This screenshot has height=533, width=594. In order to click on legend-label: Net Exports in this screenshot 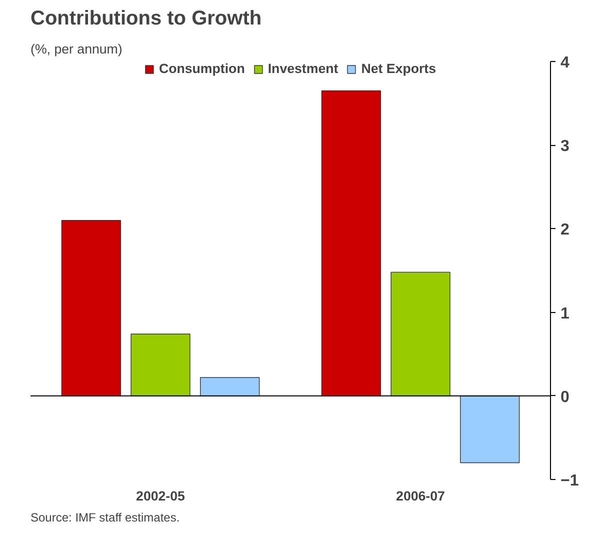, I will do `click(398, 68)`.